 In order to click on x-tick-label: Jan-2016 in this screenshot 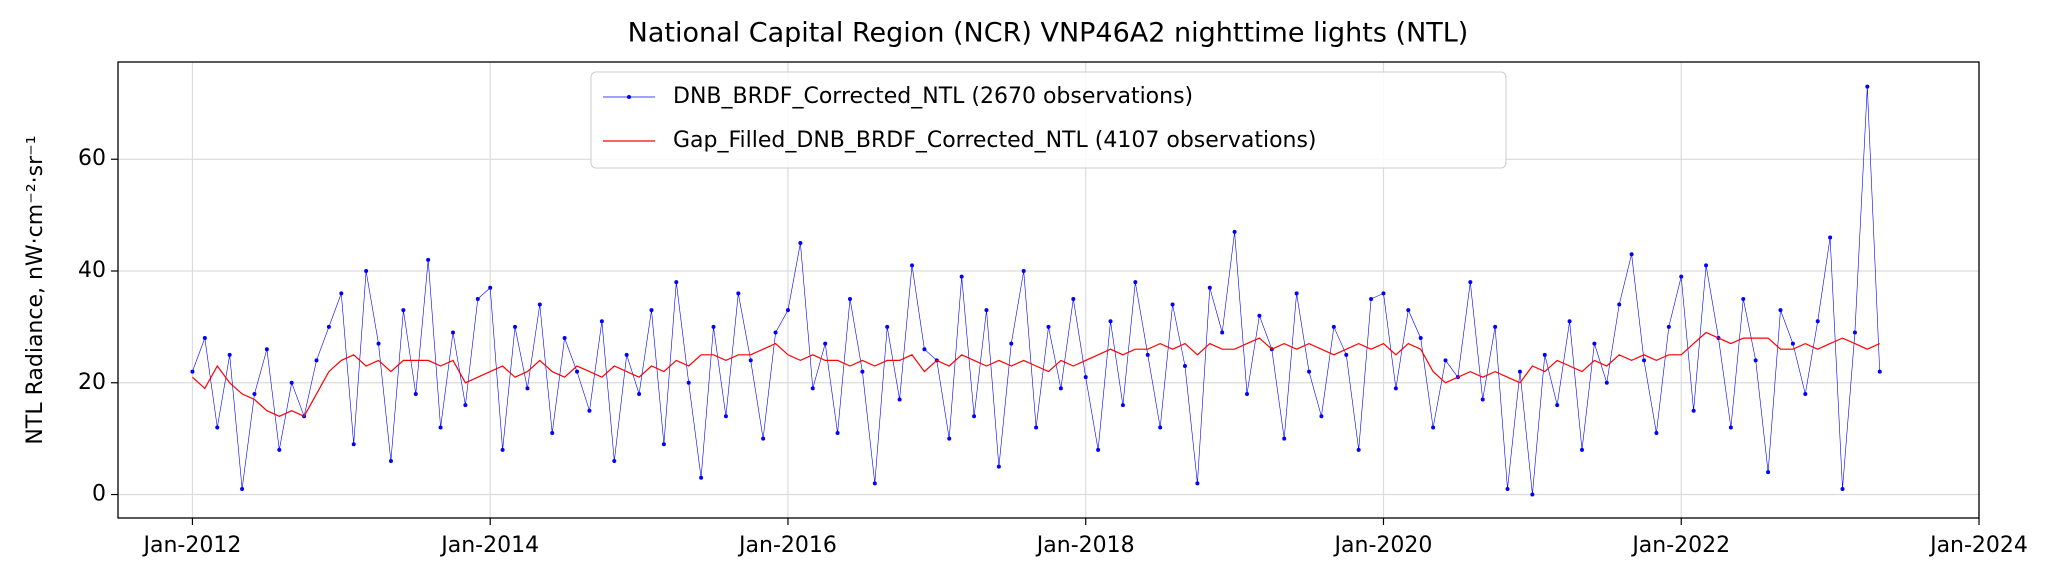, I will do `click(787, 545)`.